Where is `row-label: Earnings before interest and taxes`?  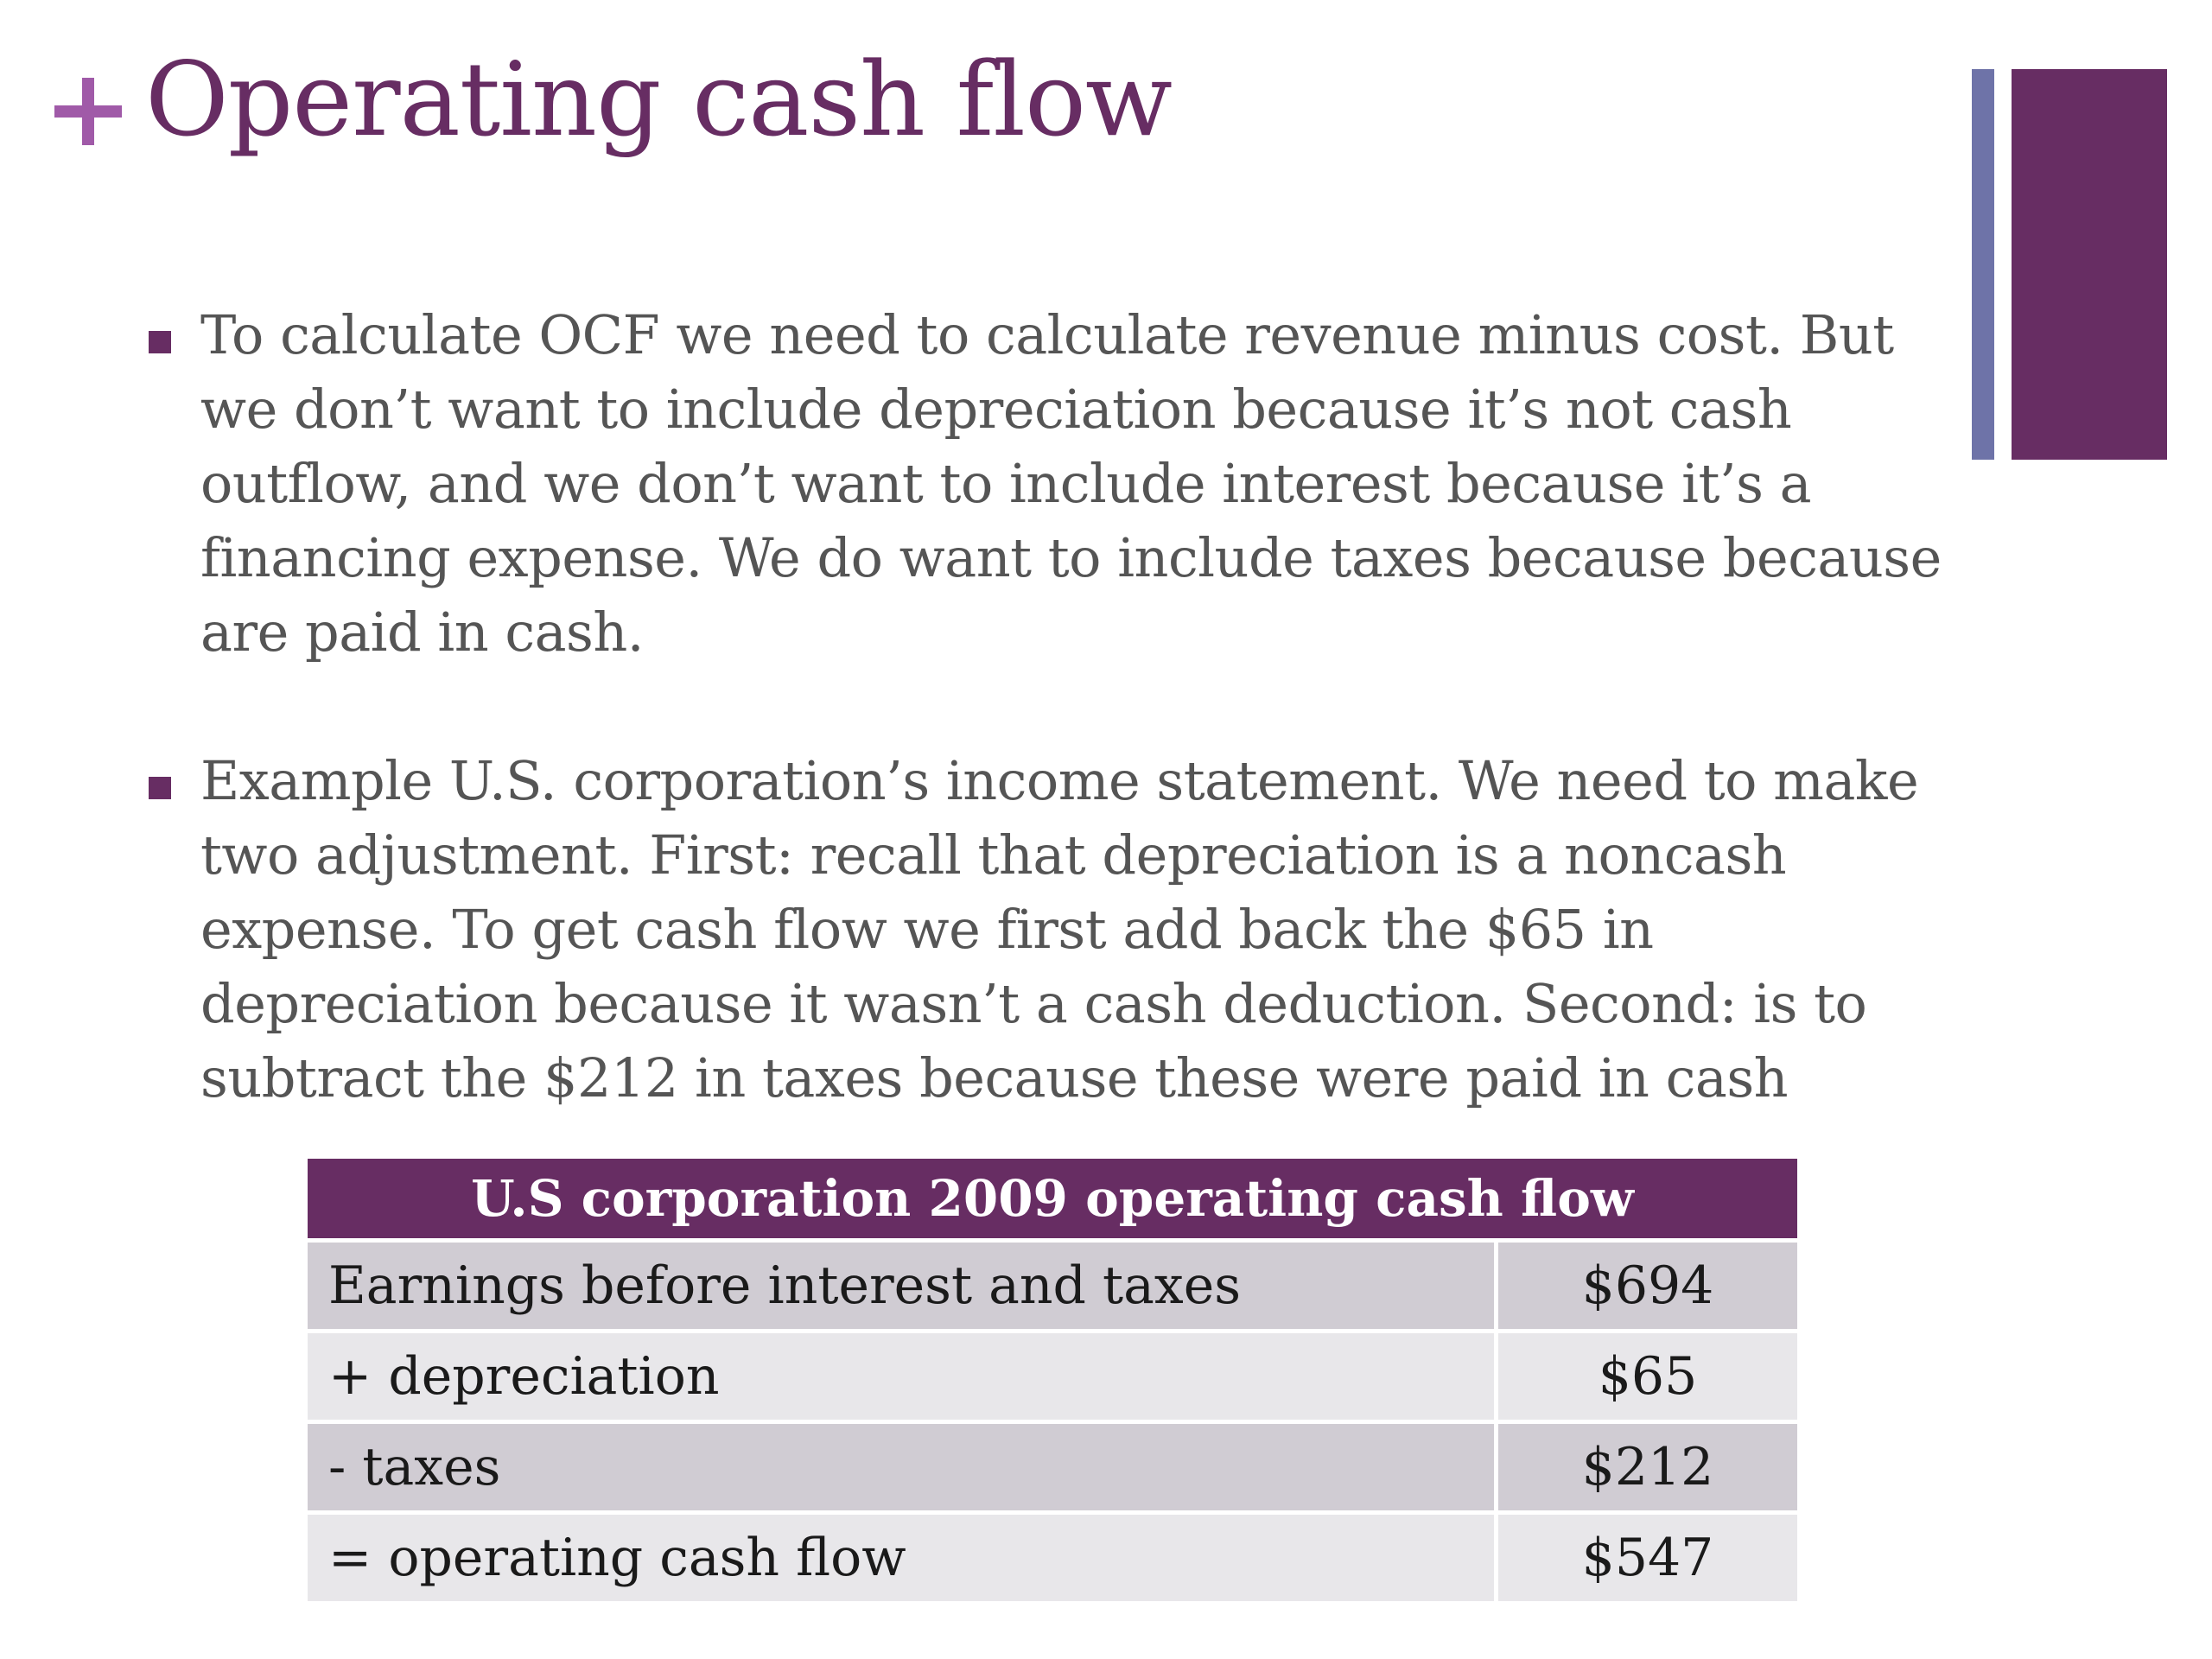 row-label: Earnings before interest and taxes is located at coordinates (901, 1286).